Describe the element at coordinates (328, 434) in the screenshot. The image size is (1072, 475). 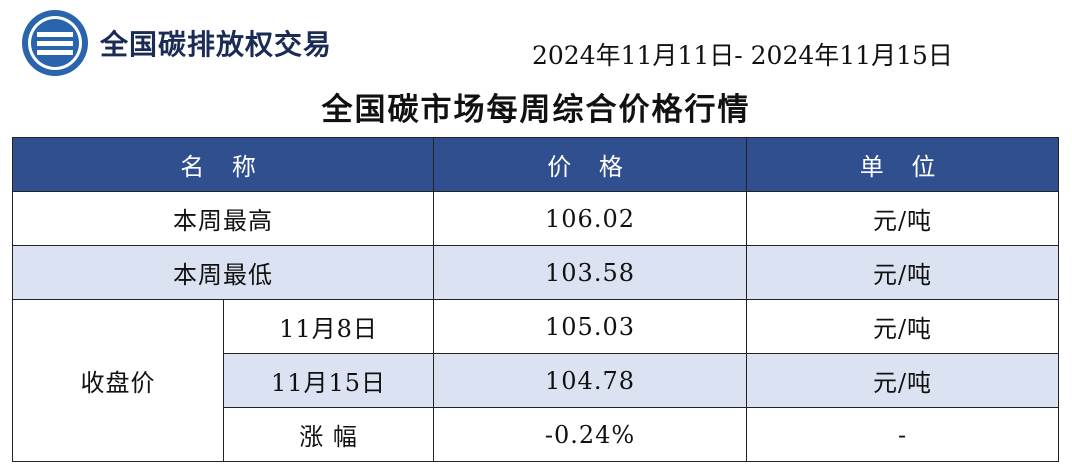
I see `row-name: 涨 幅` at that location.